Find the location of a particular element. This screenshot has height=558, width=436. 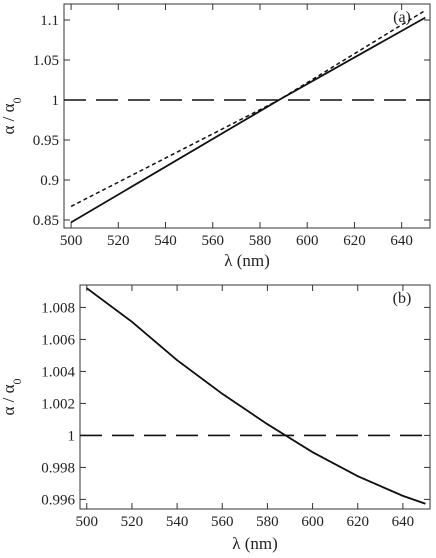

y-tick-label: 1.05 is located at coordinates (46, 61).